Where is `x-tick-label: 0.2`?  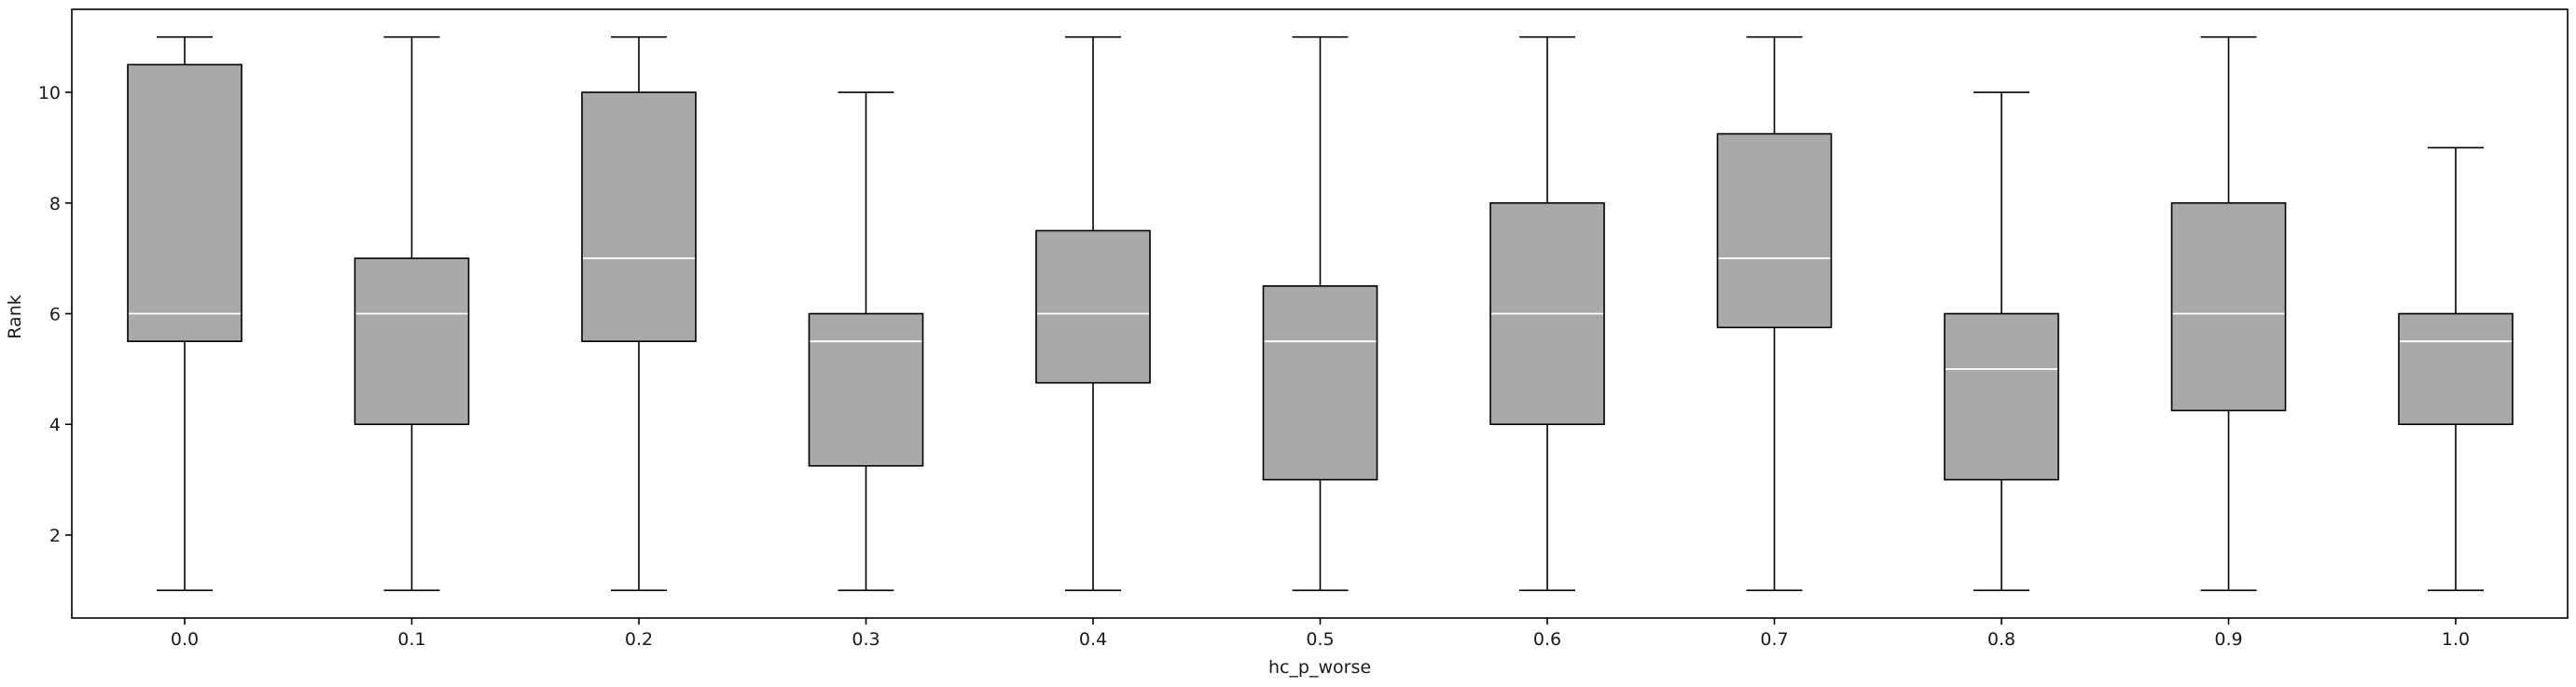 x-tick-label: 0.2 is located at coordinates (639, 639).